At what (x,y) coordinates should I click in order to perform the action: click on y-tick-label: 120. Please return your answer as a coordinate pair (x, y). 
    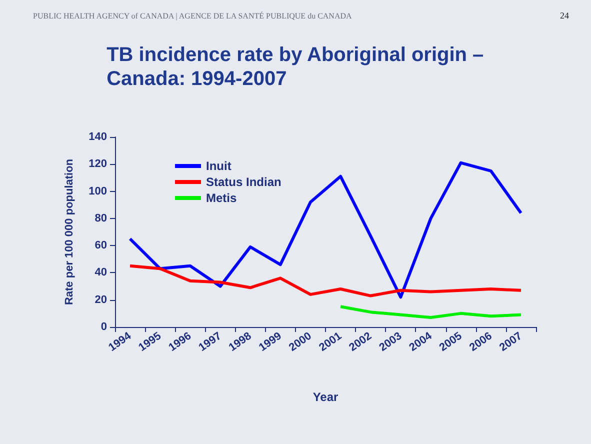
    Looking at the image, I should click on (97, 164).